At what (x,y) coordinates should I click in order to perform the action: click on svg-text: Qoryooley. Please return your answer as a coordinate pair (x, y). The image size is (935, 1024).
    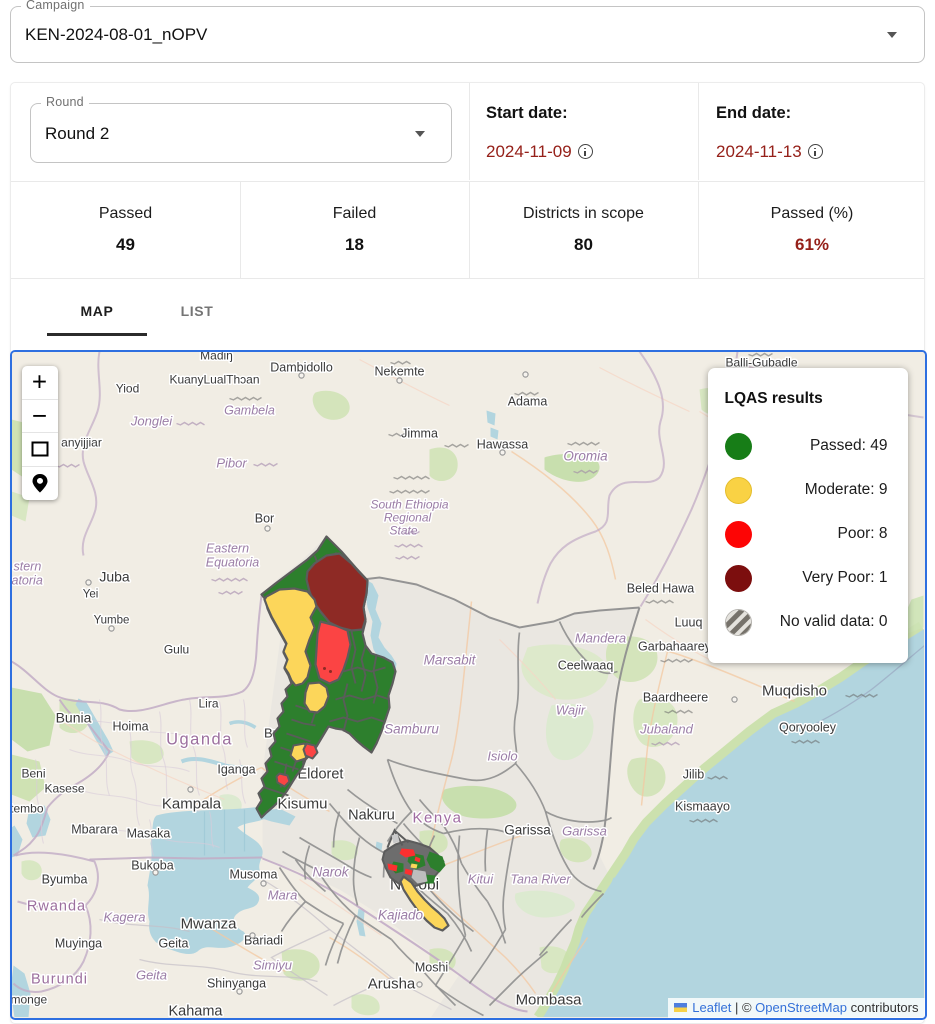
    Looking at the image, I should click on (808, 728).